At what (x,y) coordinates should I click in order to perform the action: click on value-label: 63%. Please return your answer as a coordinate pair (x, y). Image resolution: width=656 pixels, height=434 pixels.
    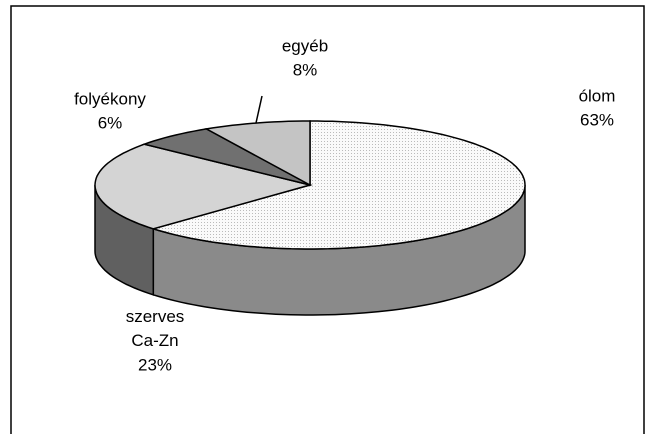
    Looking at the image, I should click on (597, 119).